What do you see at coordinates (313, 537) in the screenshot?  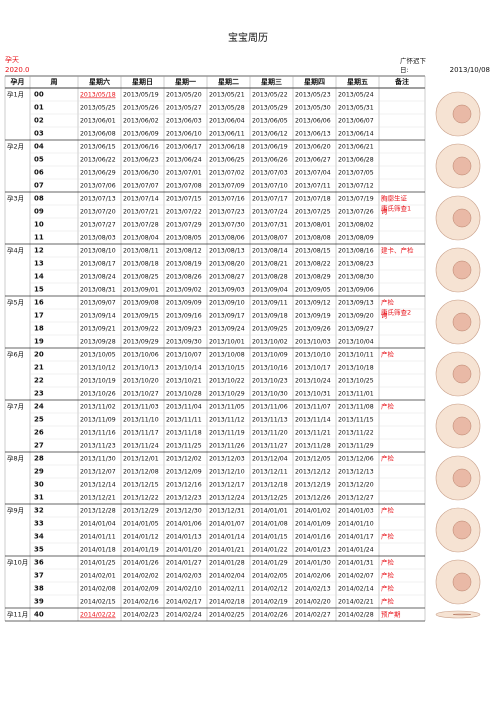 I see `date-cell: 2014/01/16` at bounding box center [313, 537].